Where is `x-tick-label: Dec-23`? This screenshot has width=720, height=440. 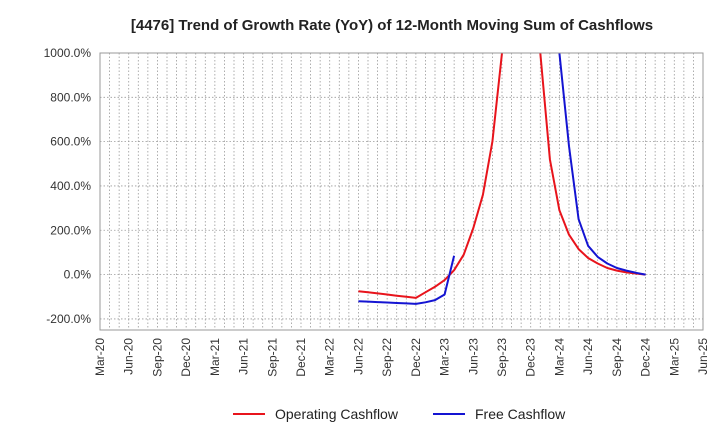
x-tick-label: Dec-23 is located at coordinates (531, 357).